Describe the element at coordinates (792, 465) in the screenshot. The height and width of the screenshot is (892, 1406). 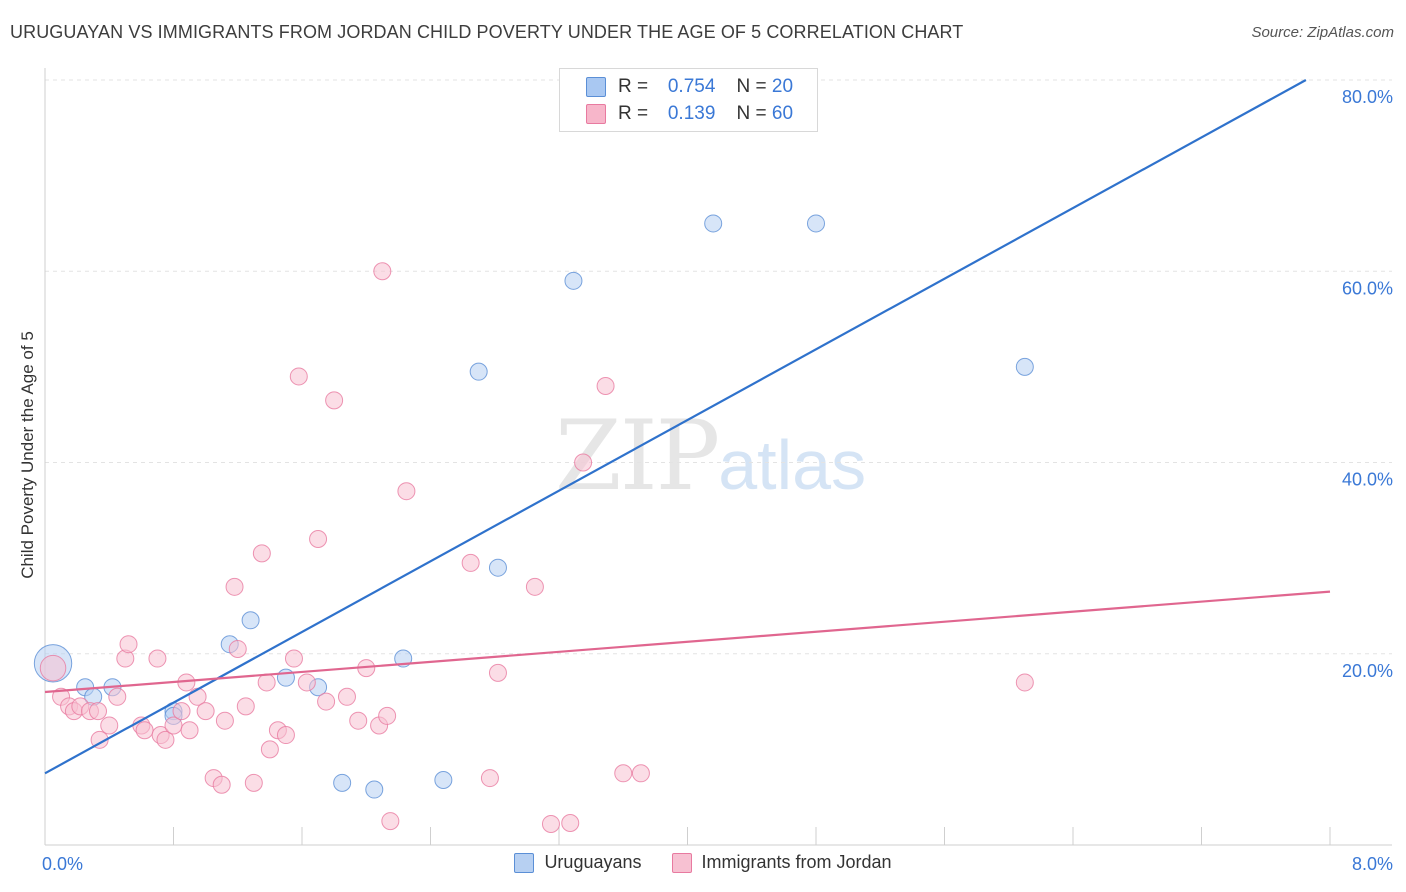
I see `watermark-atlas: atlas` at that location.